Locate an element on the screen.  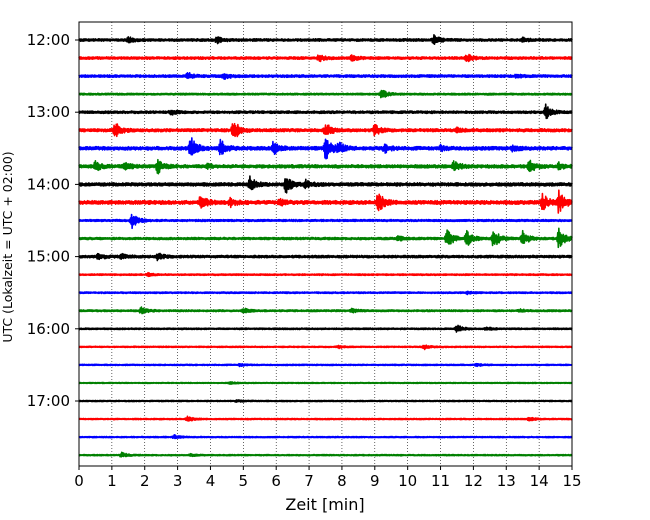
y-tick-label: 14:00 is located at coordinates (48, 184).